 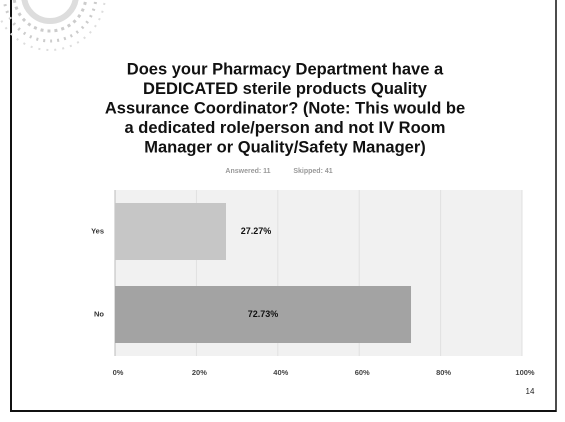 I want to click on data-label: 27.27%, so click(x=256, y=231).